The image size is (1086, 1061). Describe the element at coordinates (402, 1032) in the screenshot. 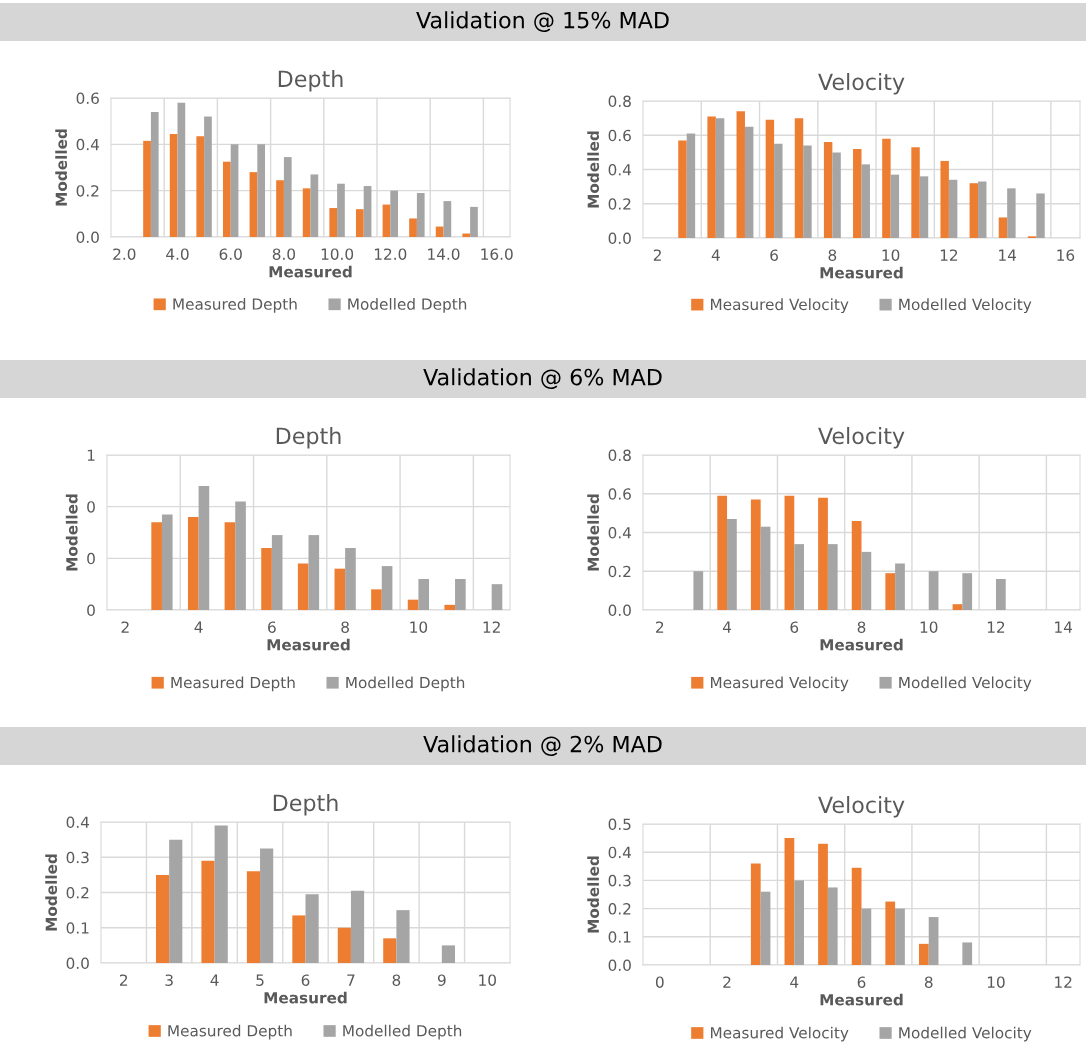

I see `legend-label: Modelled Depth` at that location.